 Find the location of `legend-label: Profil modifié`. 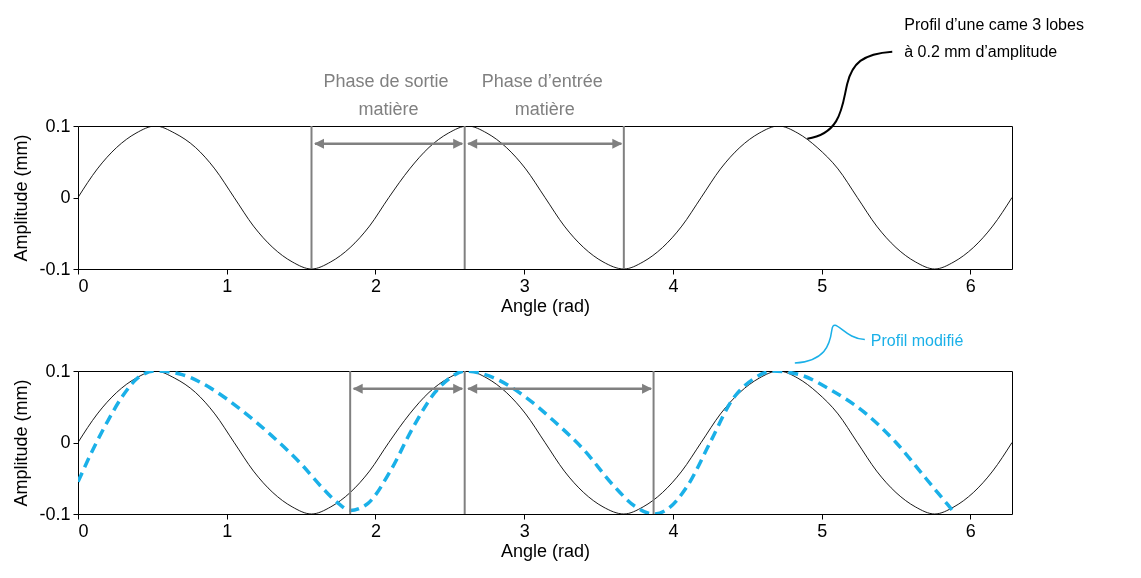

legend-label: Profil modifié is located at coordinates (917, 340).